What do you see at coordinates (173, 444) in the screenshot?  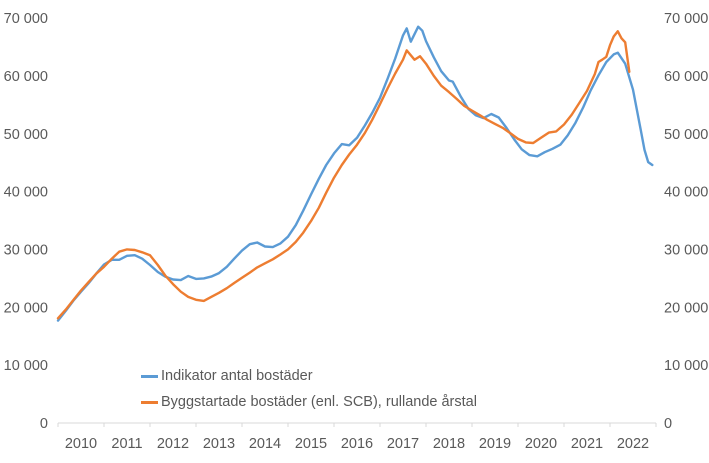 I see `x-axis-label: 2012` at bounding box center [173, 444].